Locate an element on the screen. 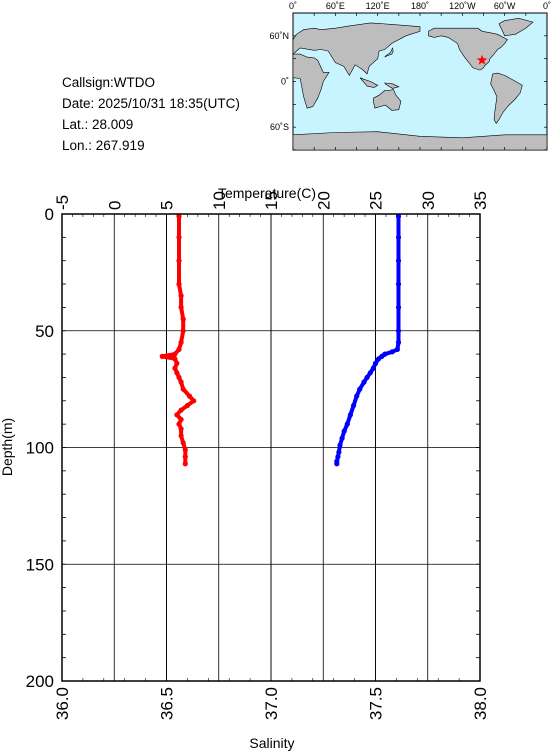  map-longitude-labels: 0˚ 60˚E 120˚E 180˚ 120˚W 60˚W 0˚ is located at coordinates (420, 6).